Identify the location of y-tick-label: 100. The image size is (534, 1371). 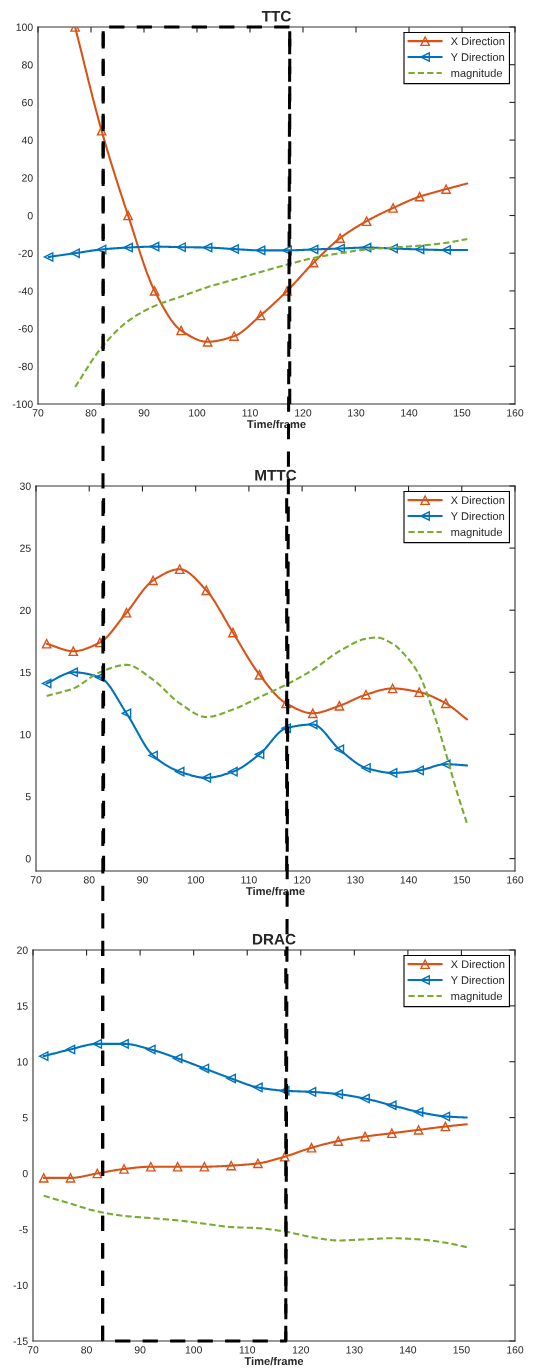
(24, 27).